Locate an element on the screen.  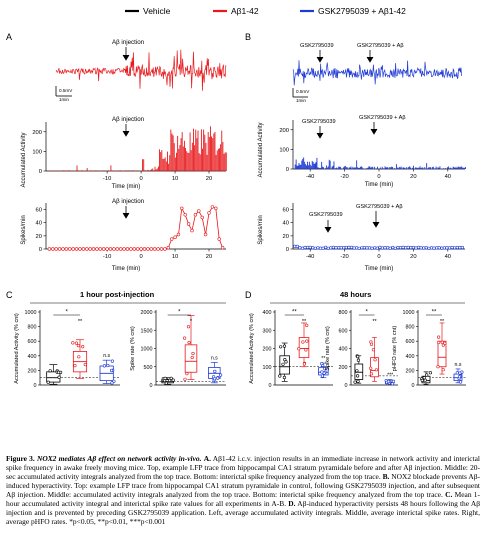
xtick-label: 20 is located at coordinates (209, 257).